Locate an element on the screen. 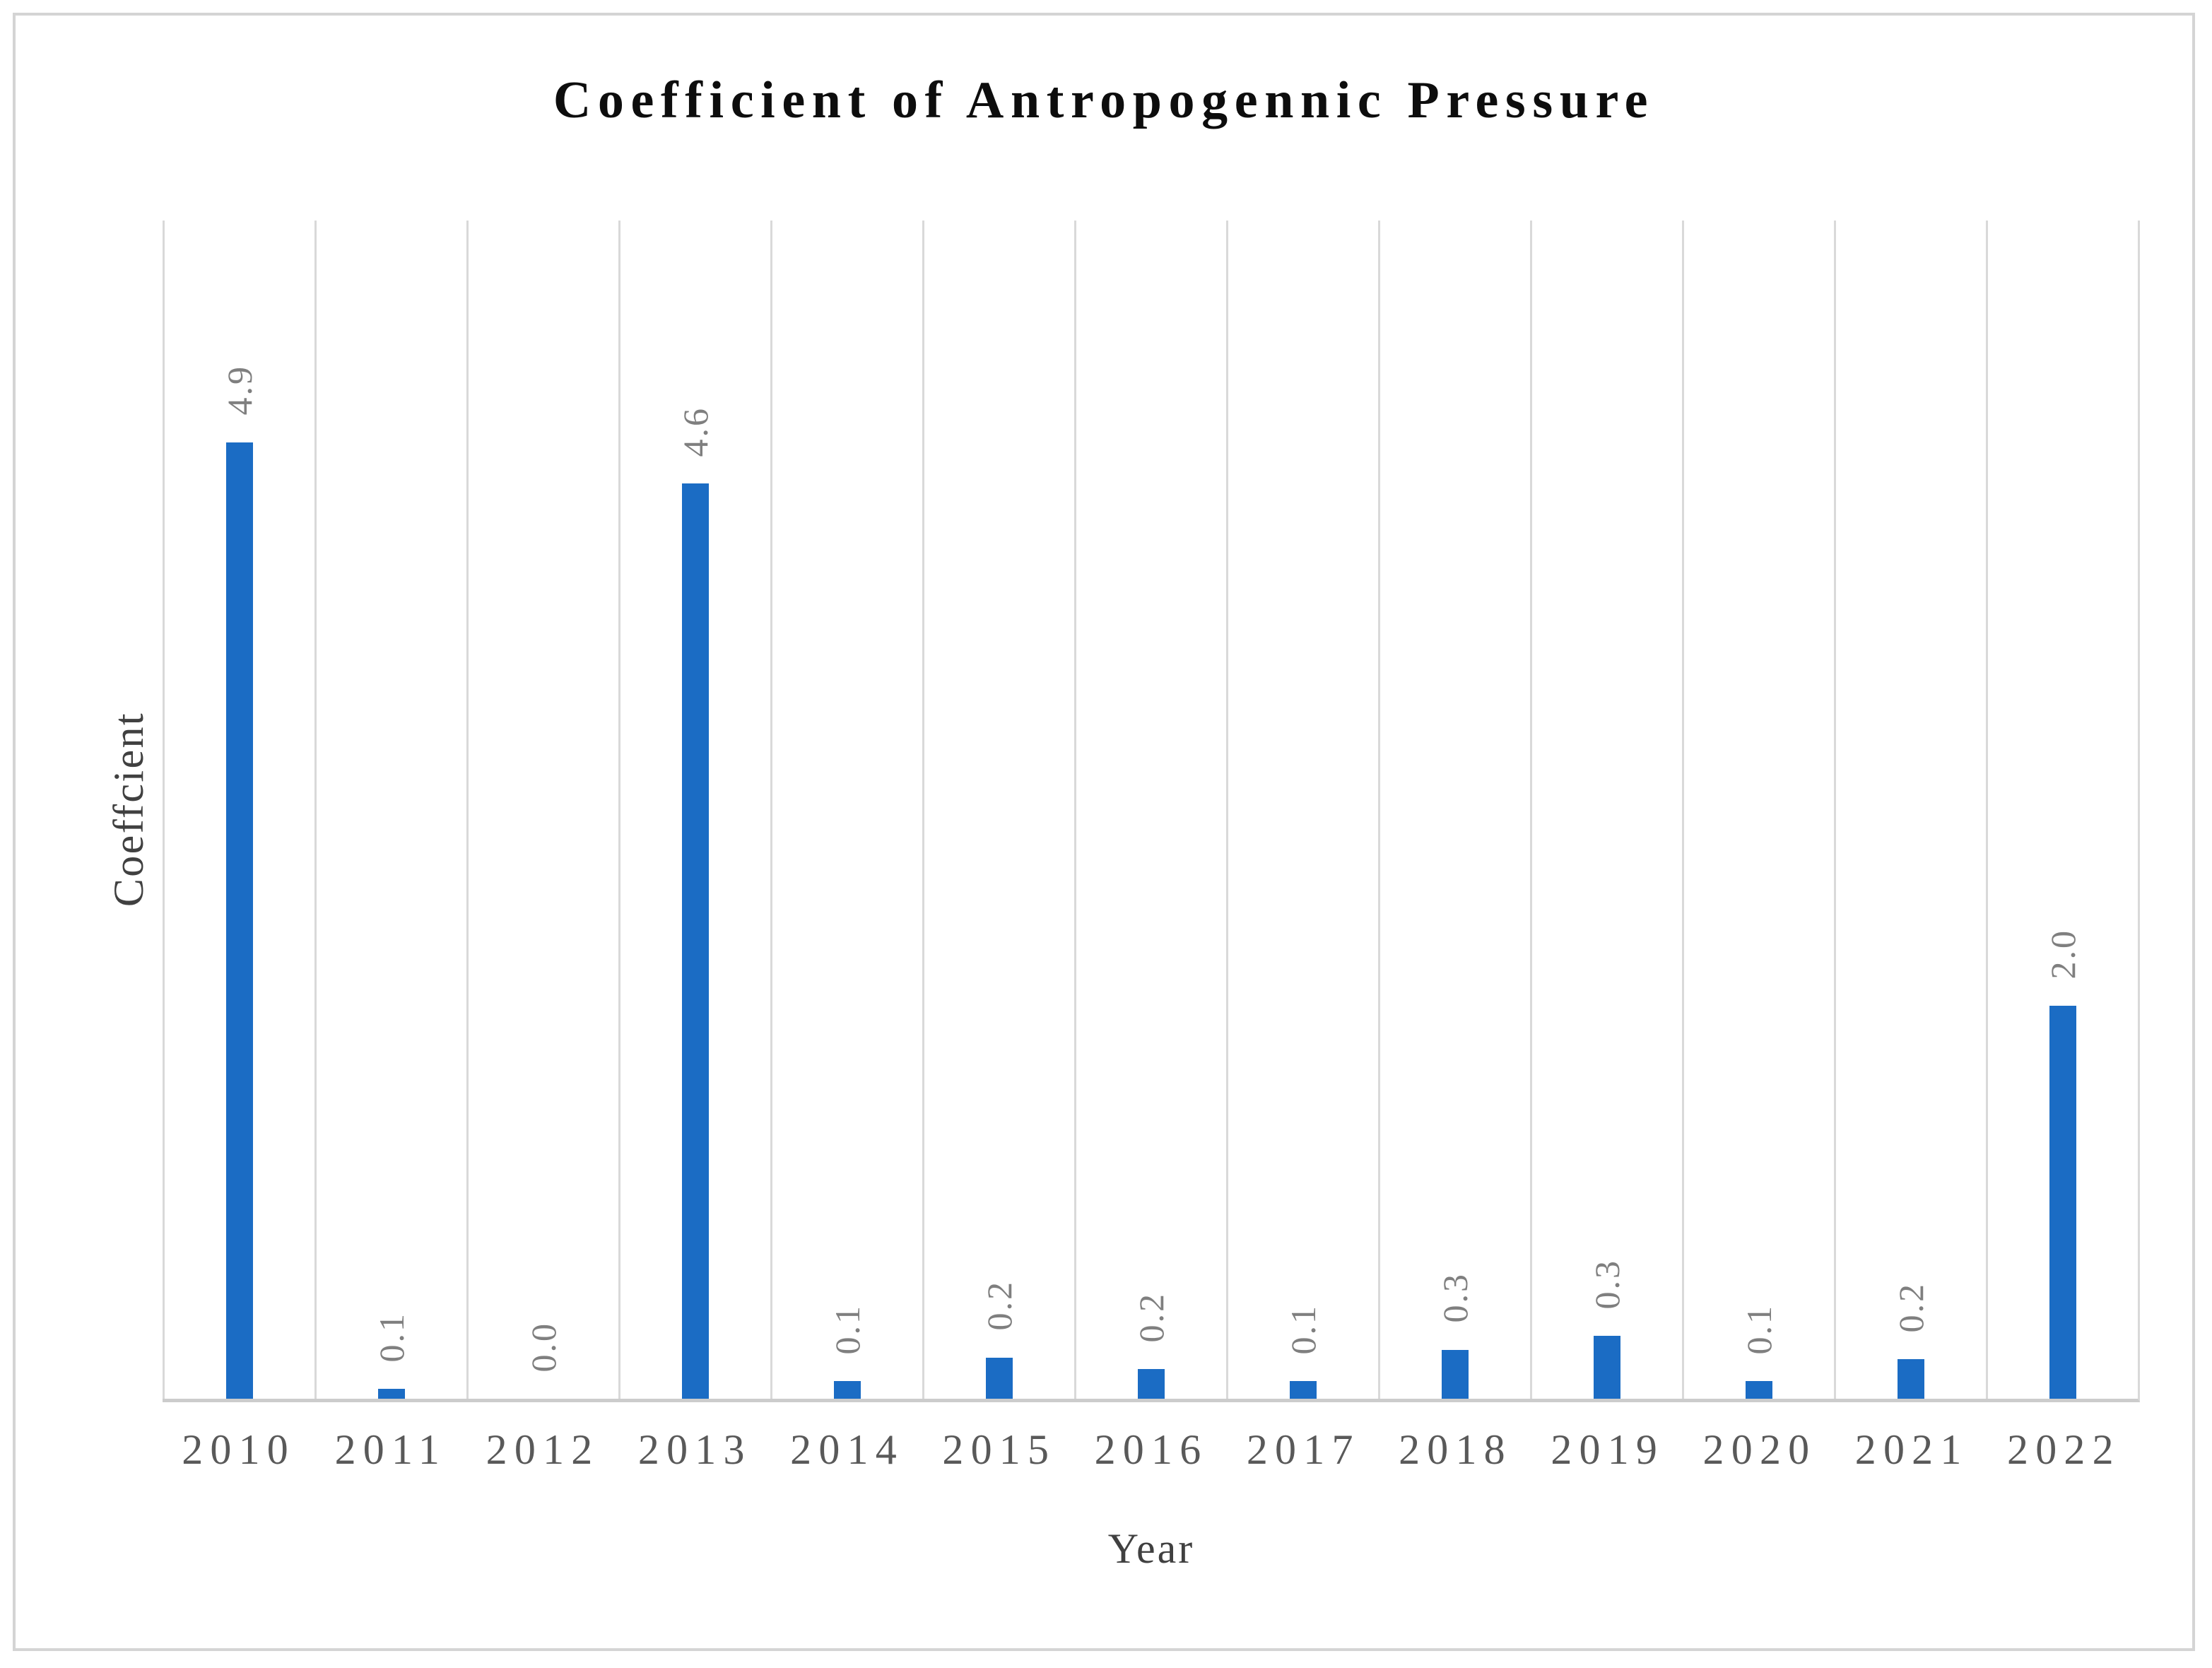  bar-value-label-2020: 0.1 is located at coordinates (1759, 1329).